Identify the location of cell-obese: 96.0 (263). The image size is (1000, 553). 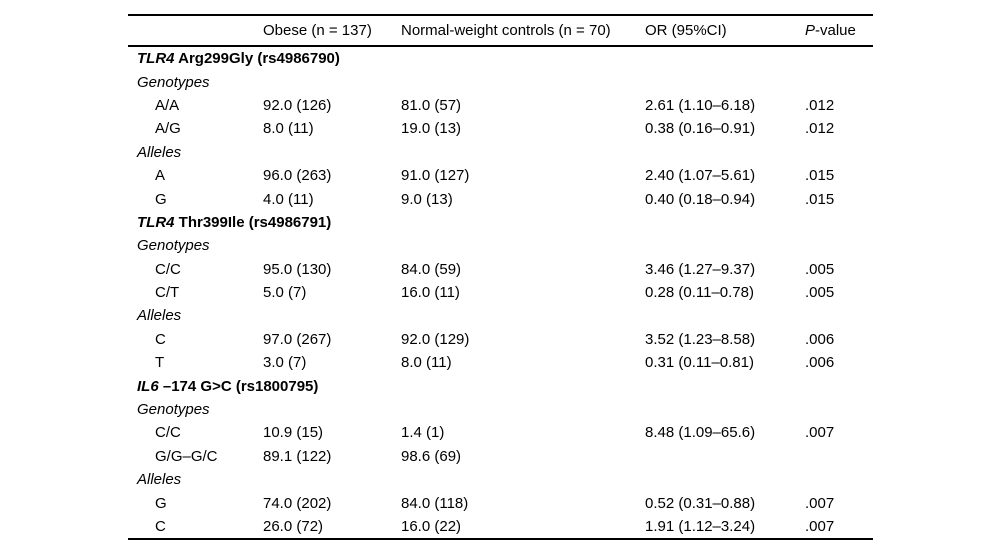
(297, 176).